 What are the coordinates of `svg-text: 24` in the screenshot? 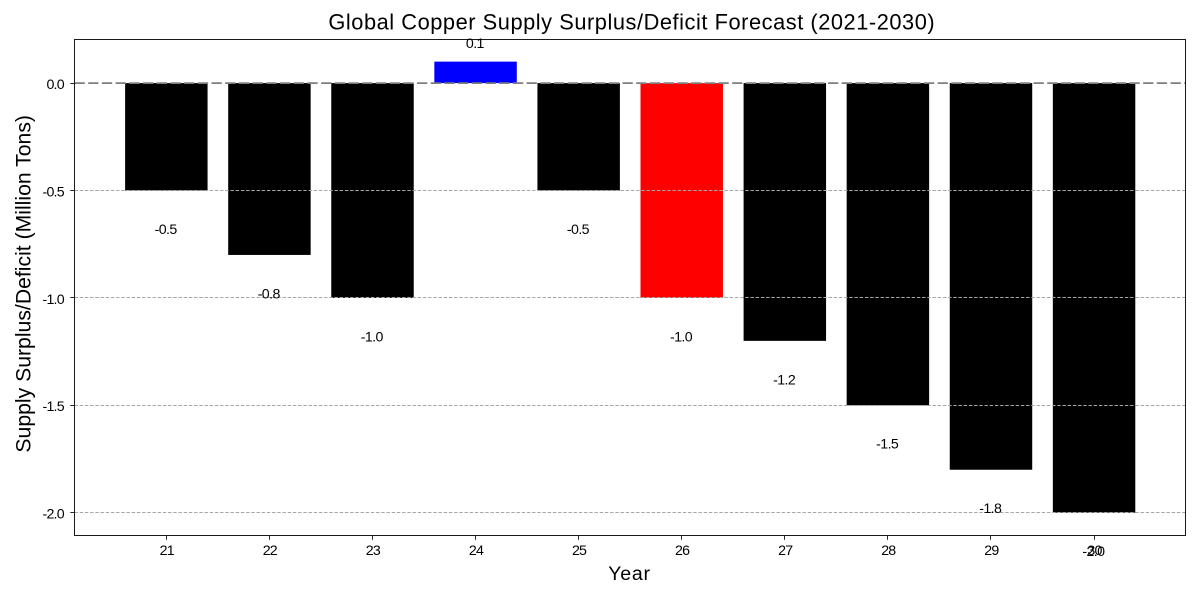 It's located at (476, 551).